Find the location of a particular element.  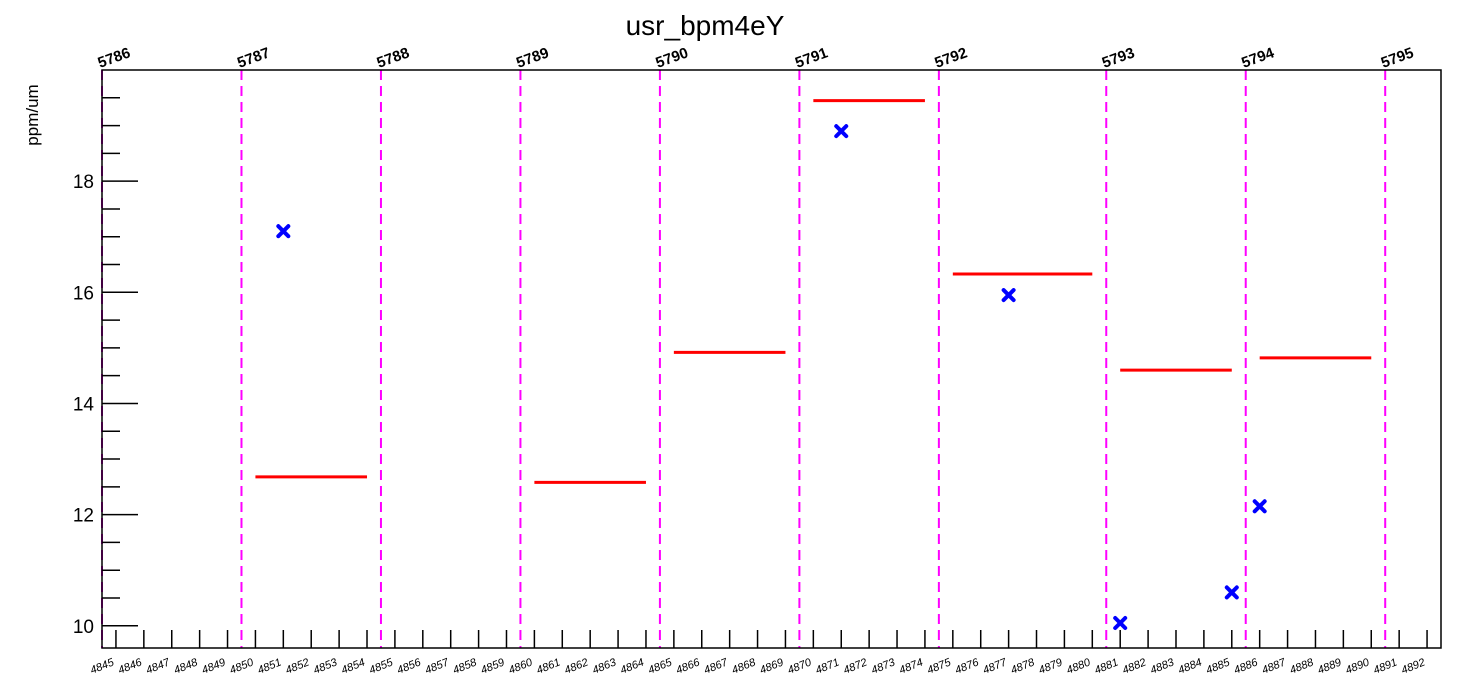

run-number-label: 5789 is located at coordinates (532, 57).